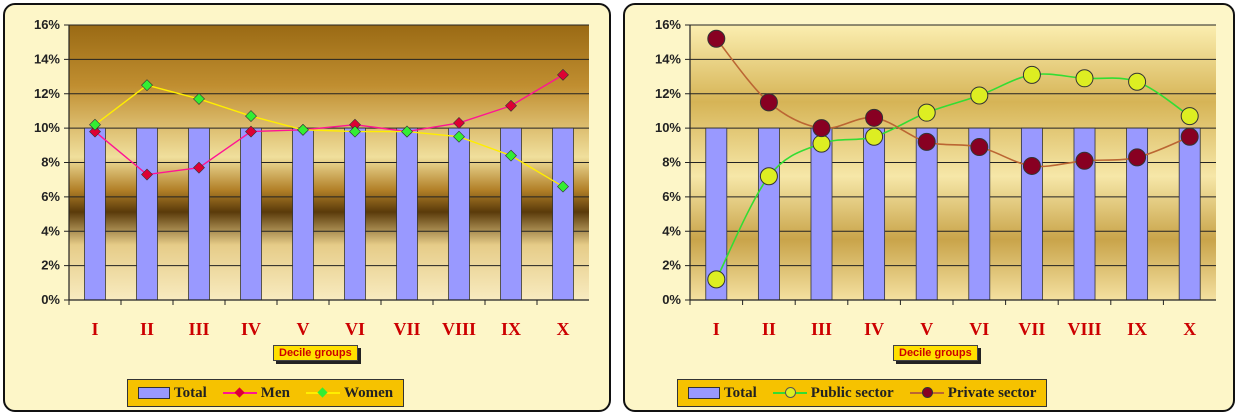 The height and width of the screenshot is (413, 1236). I want to click on bar-total-iii, so click(199, 214).